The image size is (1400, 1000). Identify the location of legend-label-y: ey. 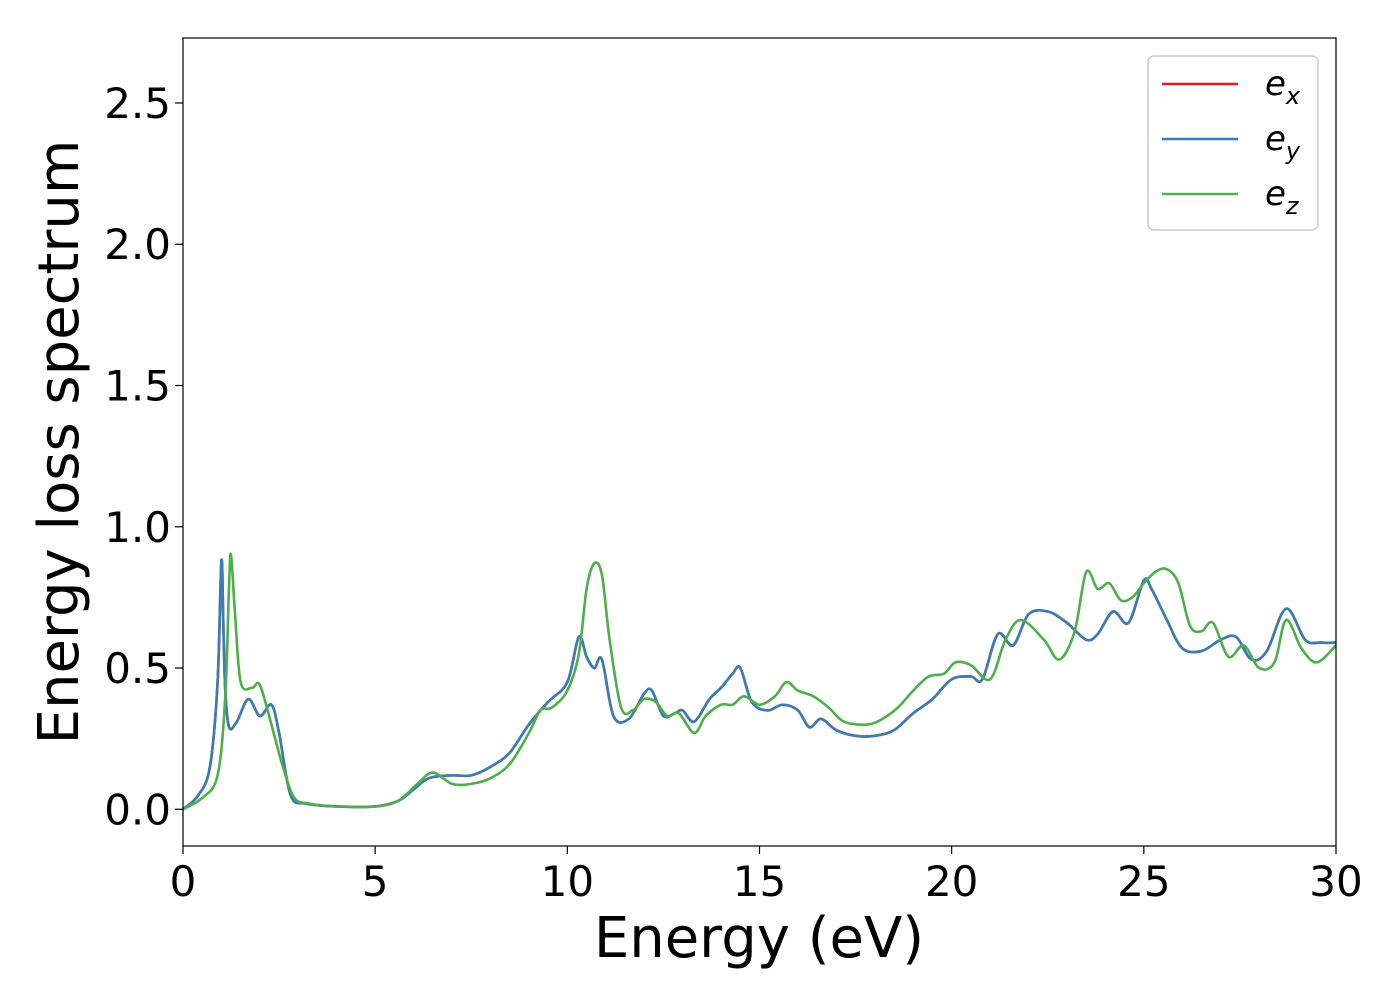
(1283, 142).